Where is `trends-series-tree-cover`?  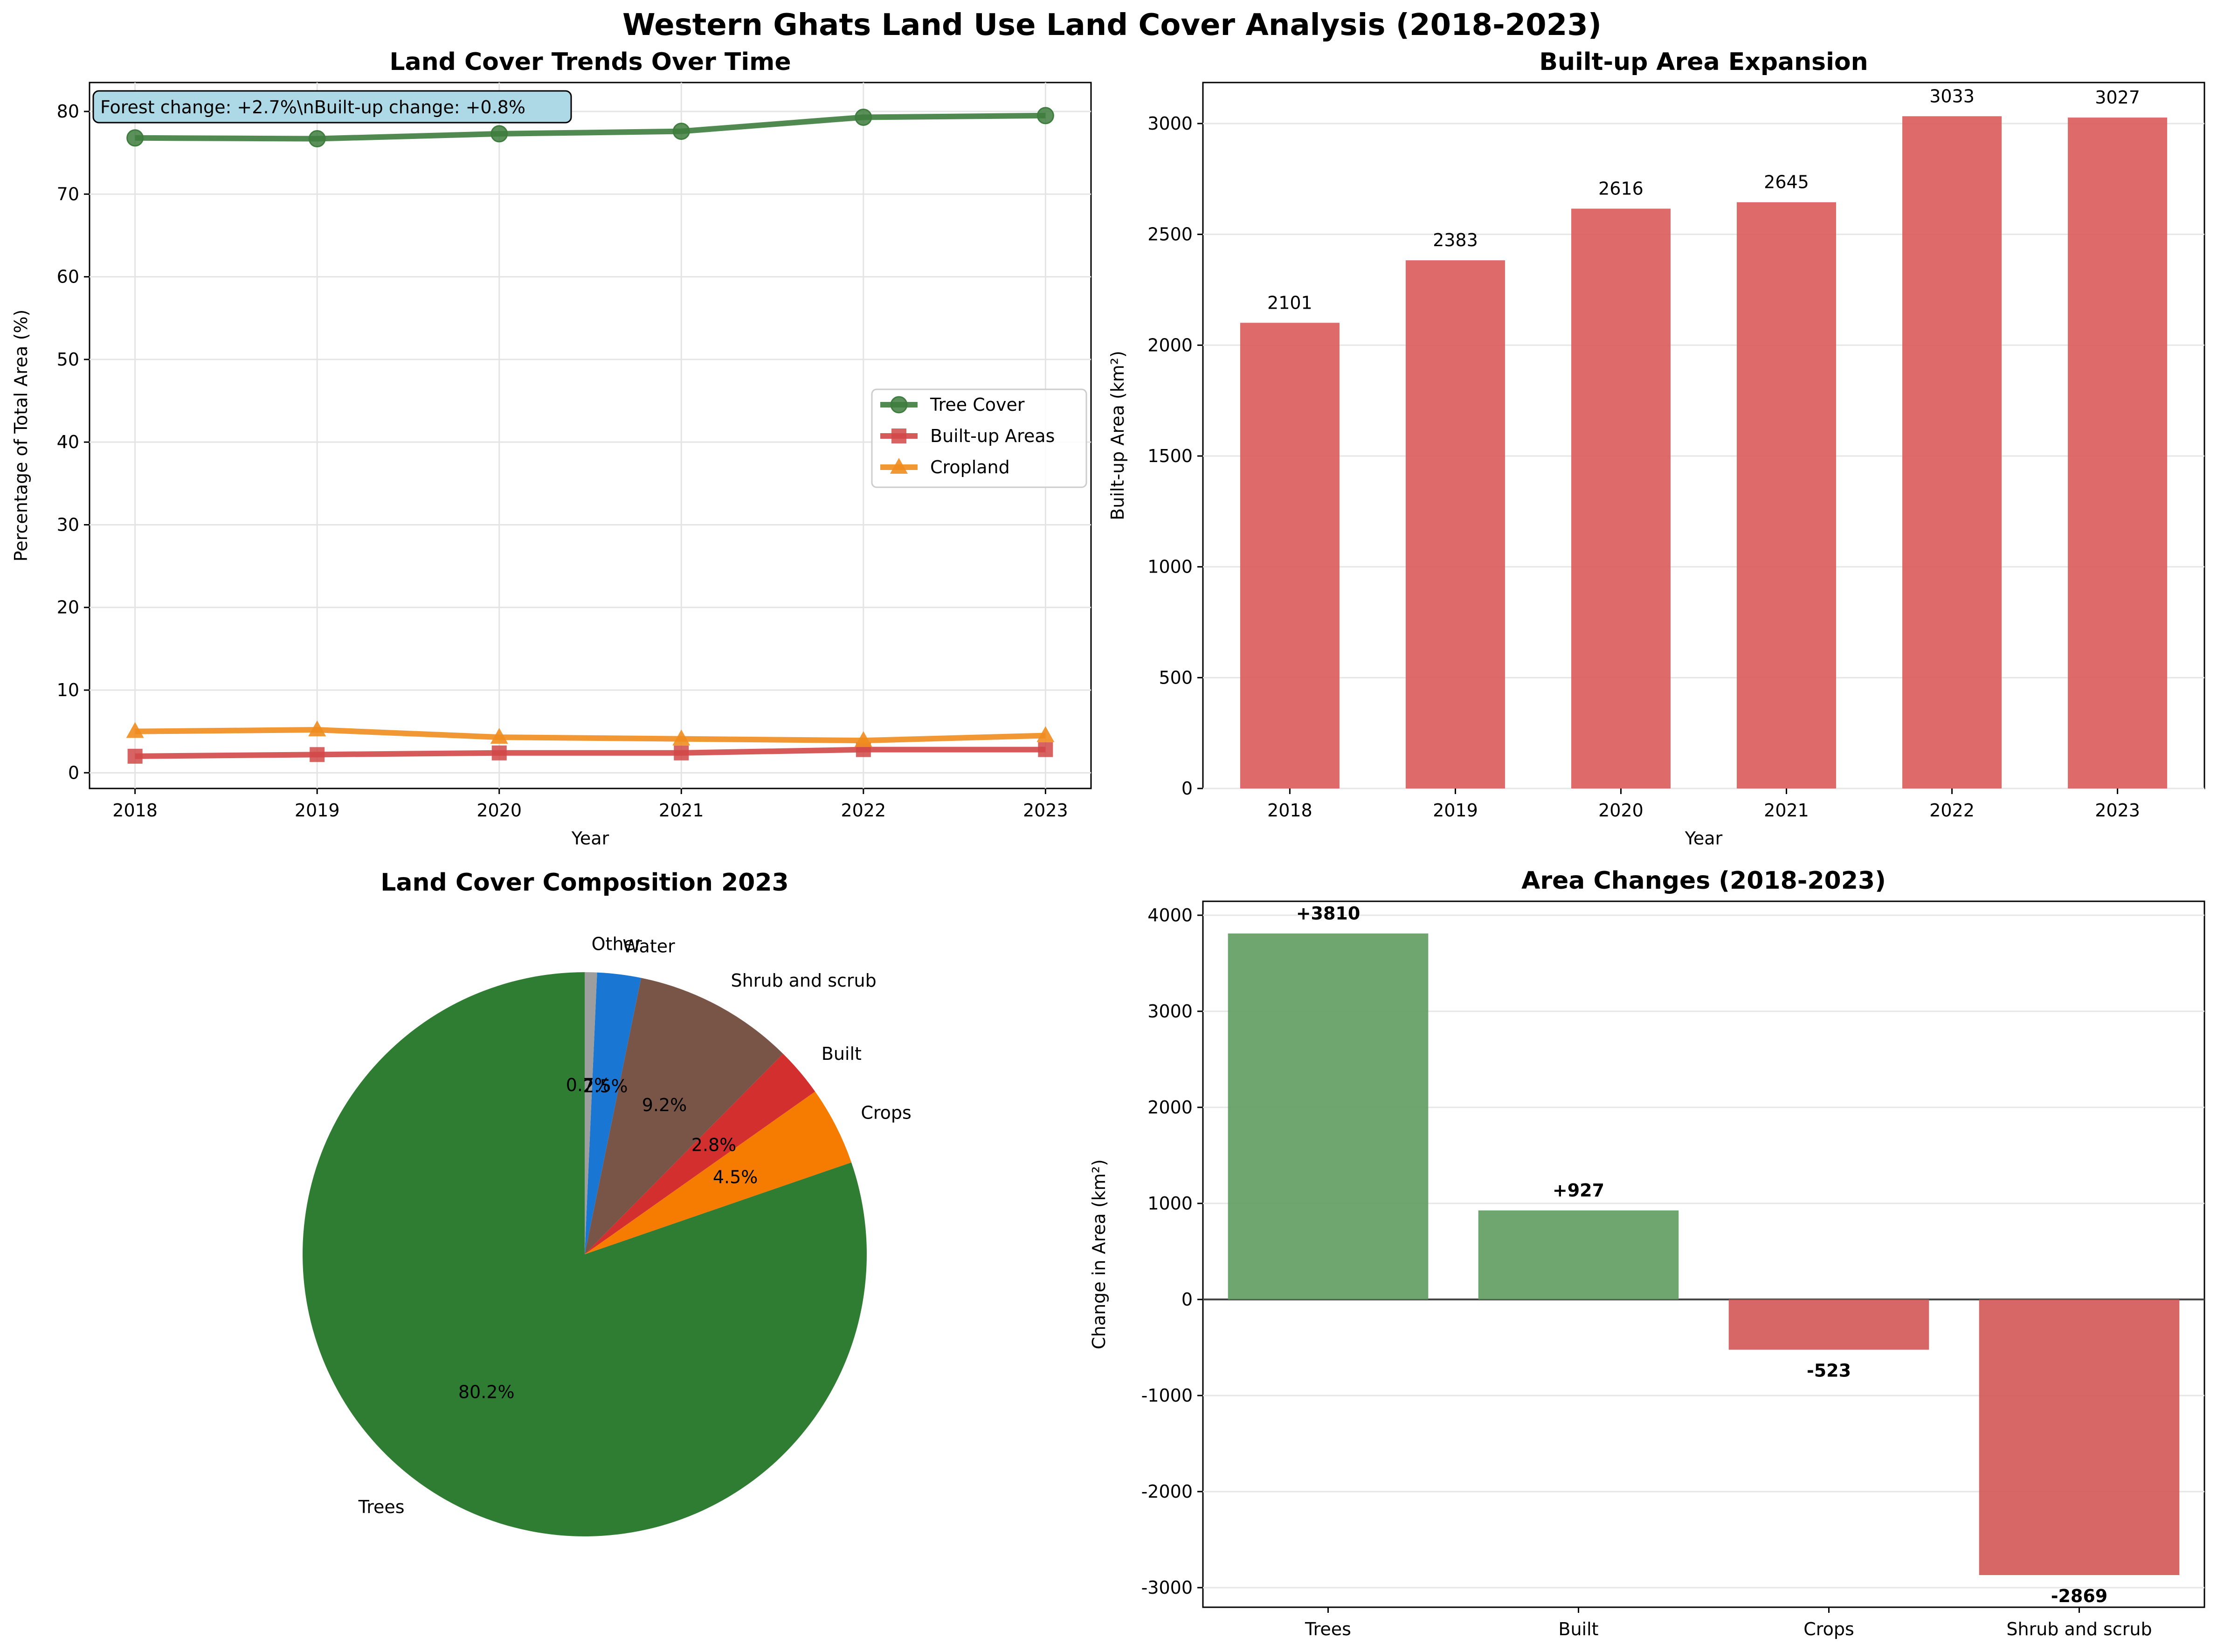
trends-series-tree-cover is located at coordinates (590, 127).